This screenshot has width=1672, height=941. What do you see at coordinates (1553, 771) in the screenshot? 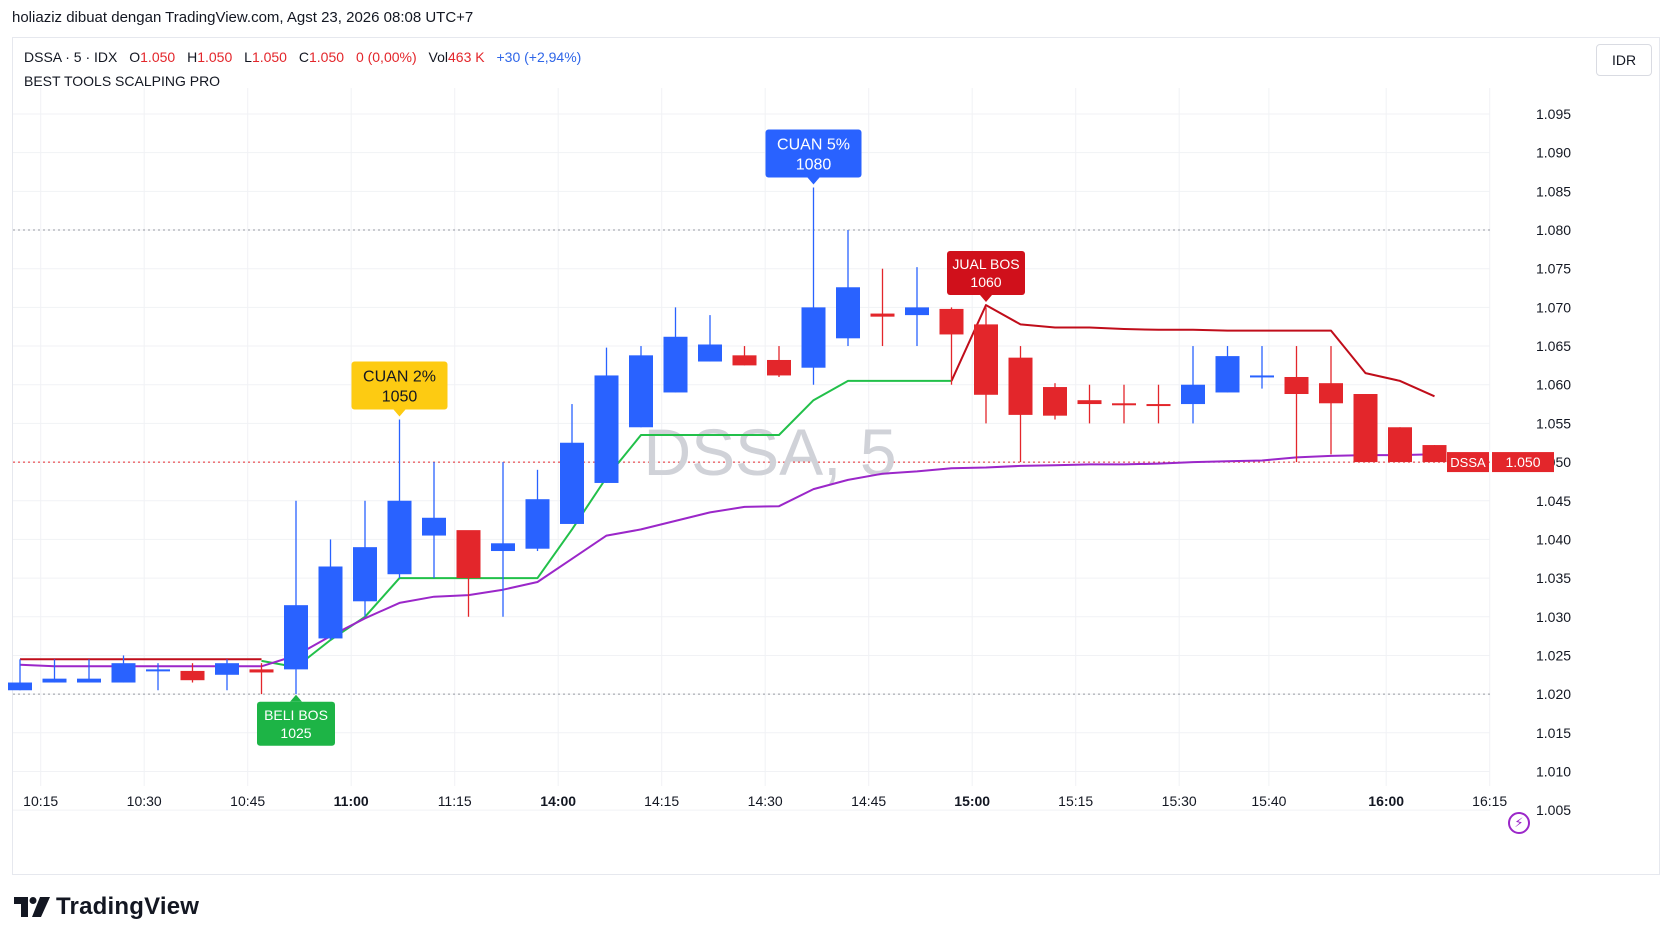
I see `y-tick-label: 1.010` at bounding box center [1553, 771].